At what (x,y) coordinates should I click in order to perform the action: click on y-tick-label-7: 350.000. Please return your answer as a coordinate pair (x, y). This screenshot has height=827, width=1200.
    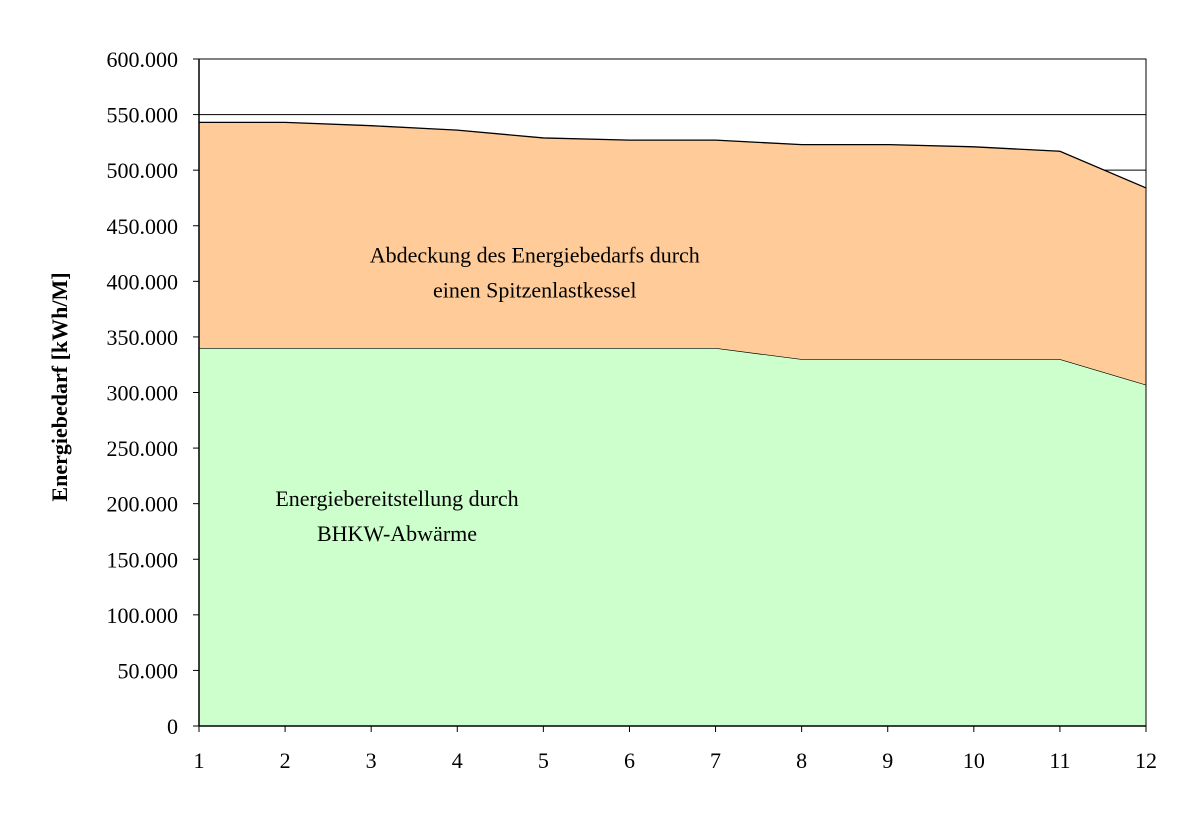
    Looking at the image, I should click on (143, 337).